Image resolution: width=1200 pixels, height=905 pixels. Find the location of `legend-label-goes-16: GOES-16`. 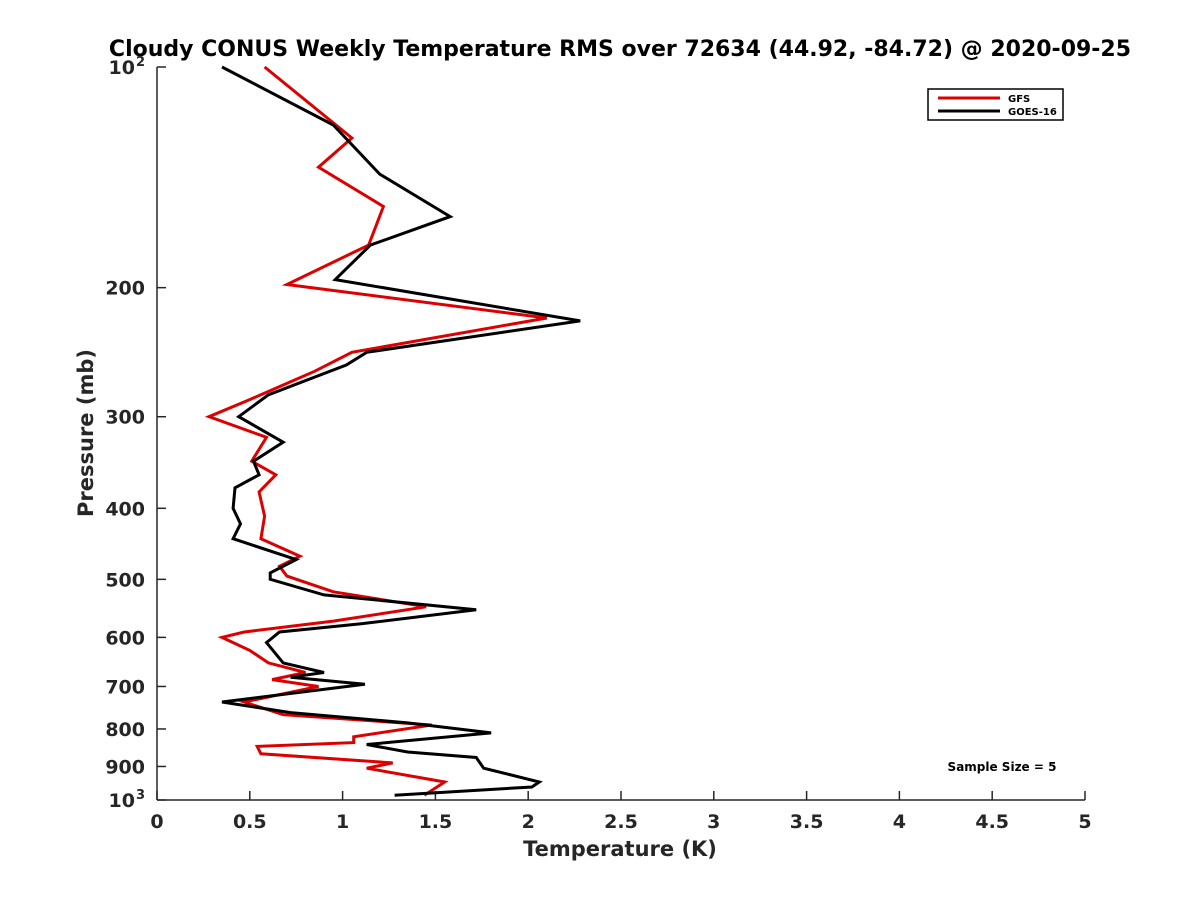

legend-label-goes-16: GOES-16 is located at coordinates (1032, 112).